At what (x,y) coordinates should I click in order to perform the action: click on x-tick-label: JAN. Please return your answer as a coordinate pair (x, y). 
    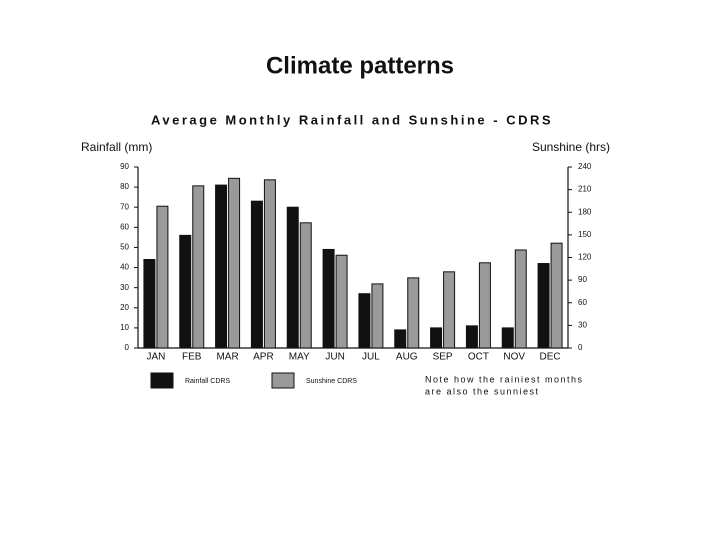
    Looking at the image, I should click on (155, 357).